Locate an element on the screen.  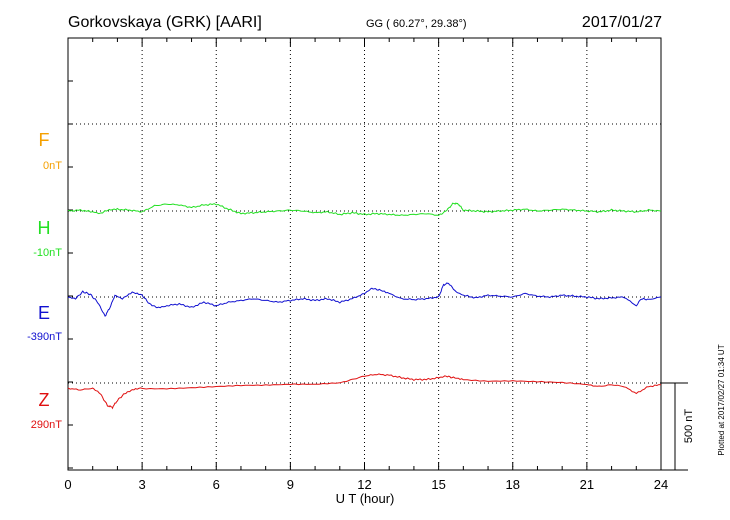
station-title: Gorkovskaya (GRK) [AARI] is located at coordinates (165, 22).